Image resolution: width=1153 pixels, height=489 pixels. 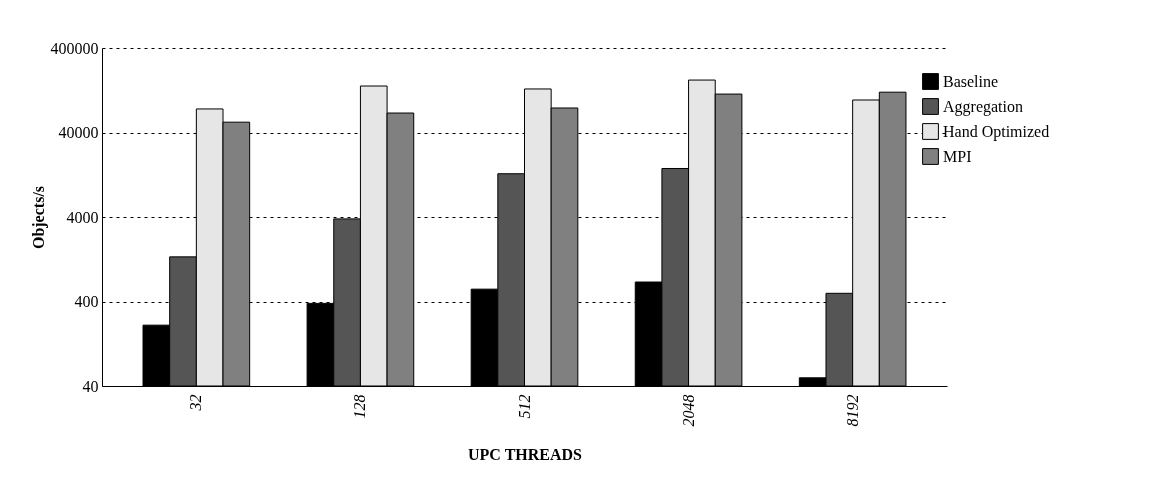 I want to click on x-tick-label: 128, so click(x=360, y=406).